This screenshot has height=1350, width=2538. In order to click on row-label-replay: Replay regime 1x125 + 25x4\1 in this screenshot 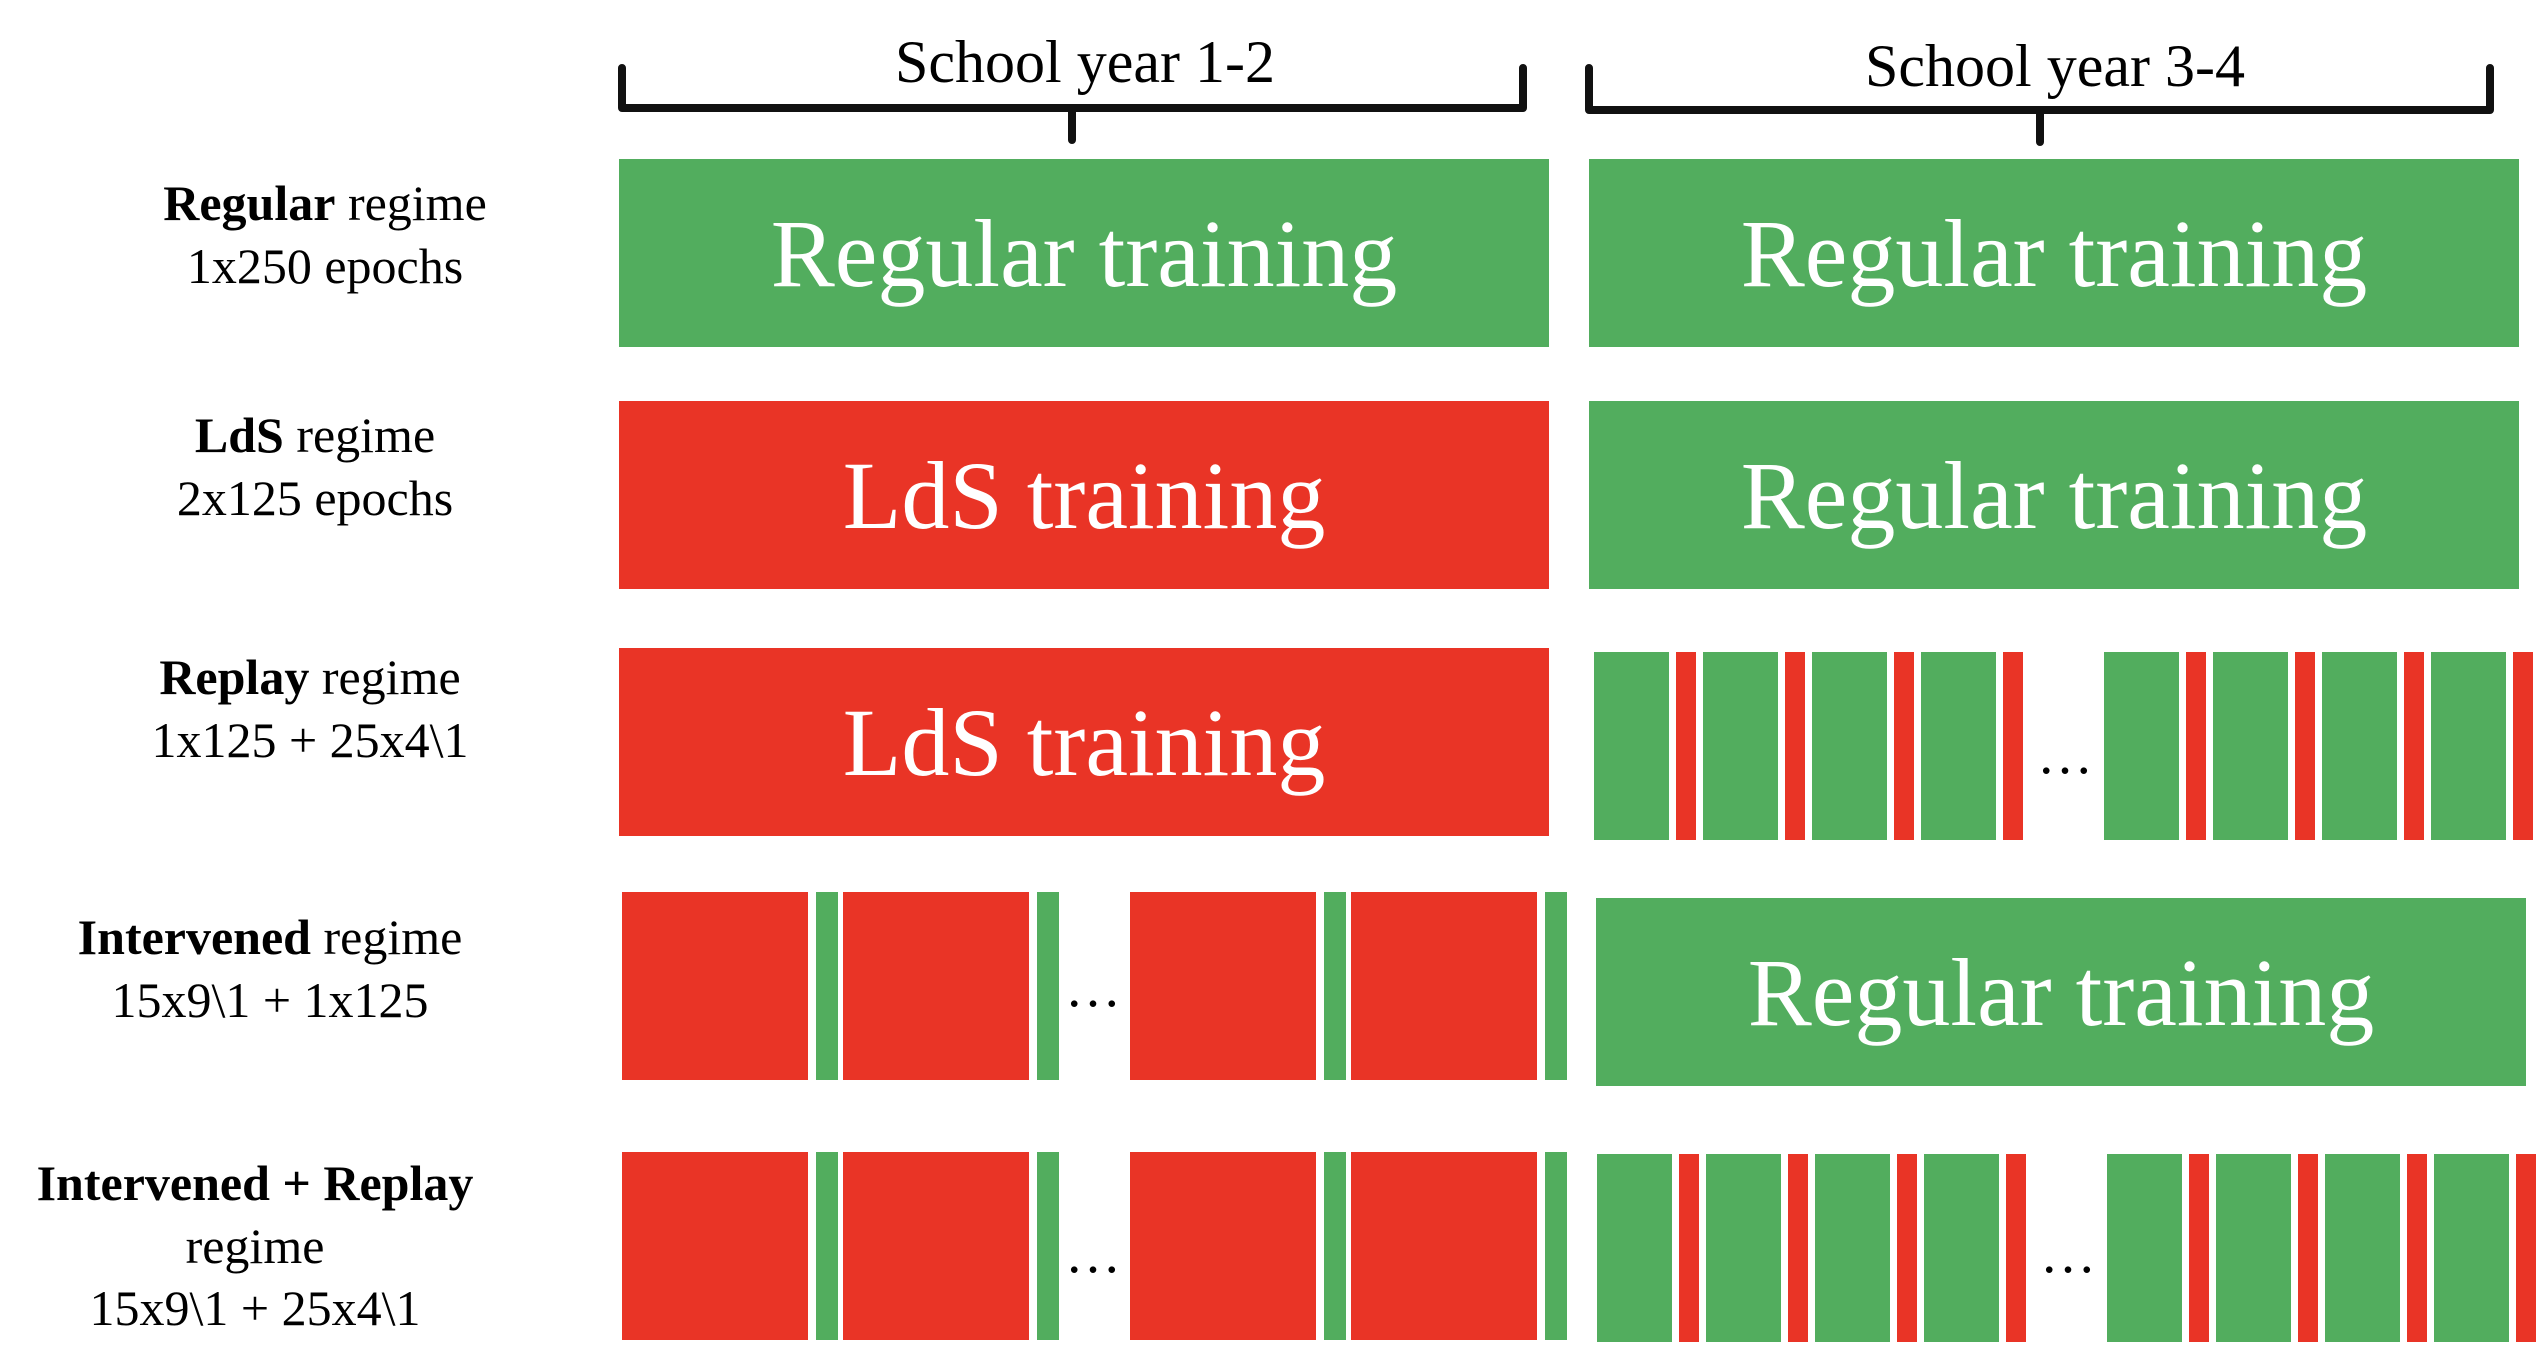, I will do `click(310, 708)`.